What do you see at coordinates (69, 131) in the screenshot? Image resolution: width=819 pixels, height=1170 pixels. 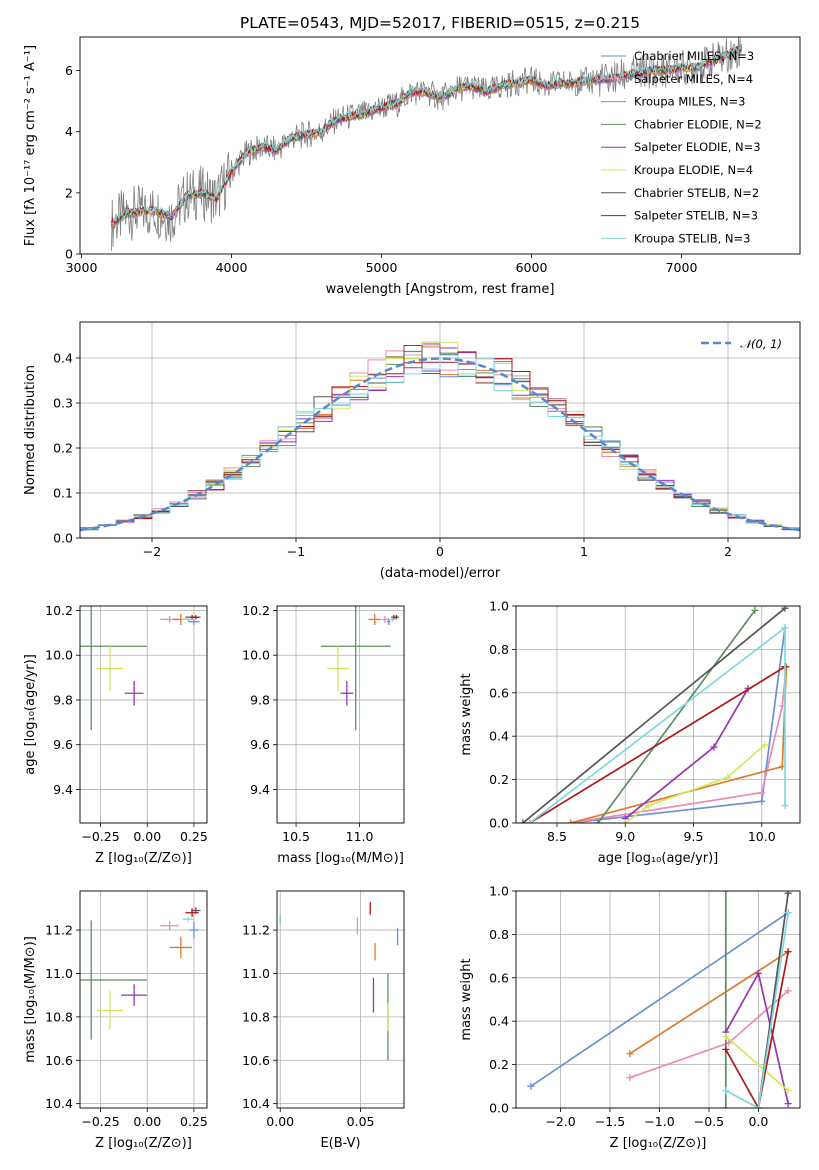 I see `y-tick-label: 4` at bounding box center [69, 131].